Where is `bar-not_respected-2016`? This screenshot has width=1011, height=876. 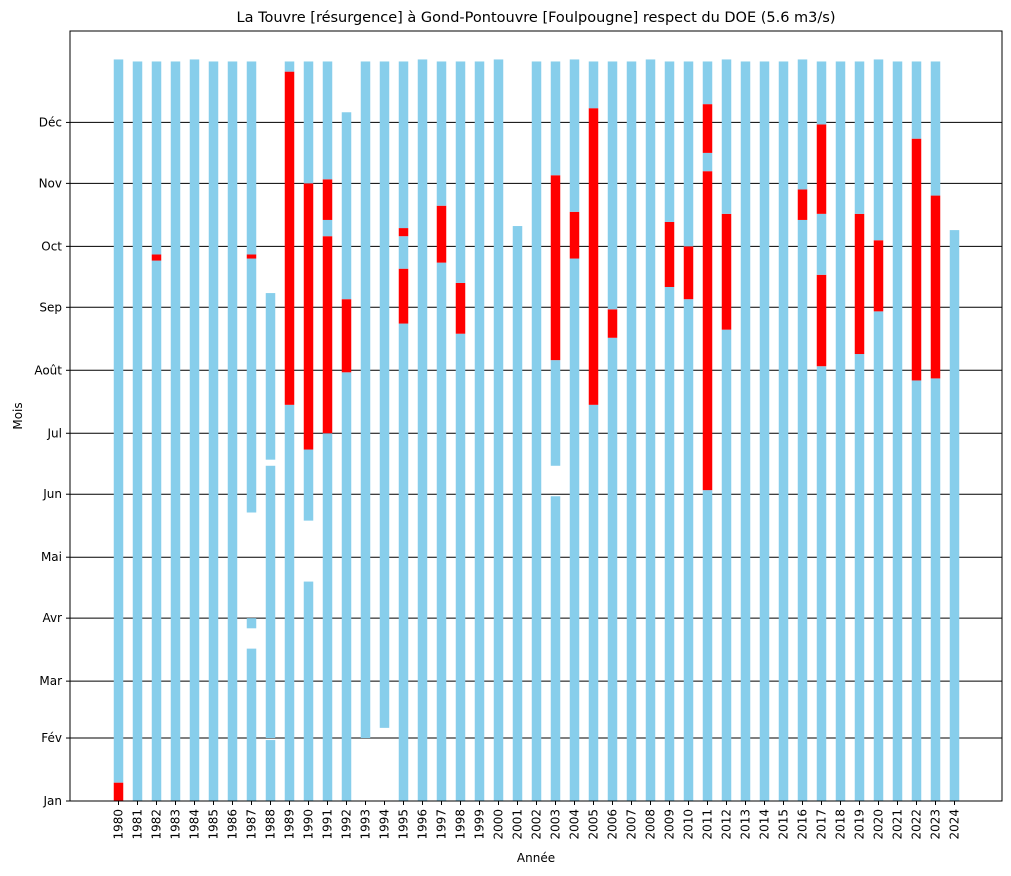 bar-not_respected-2016 is located at coordinates (802, 204).